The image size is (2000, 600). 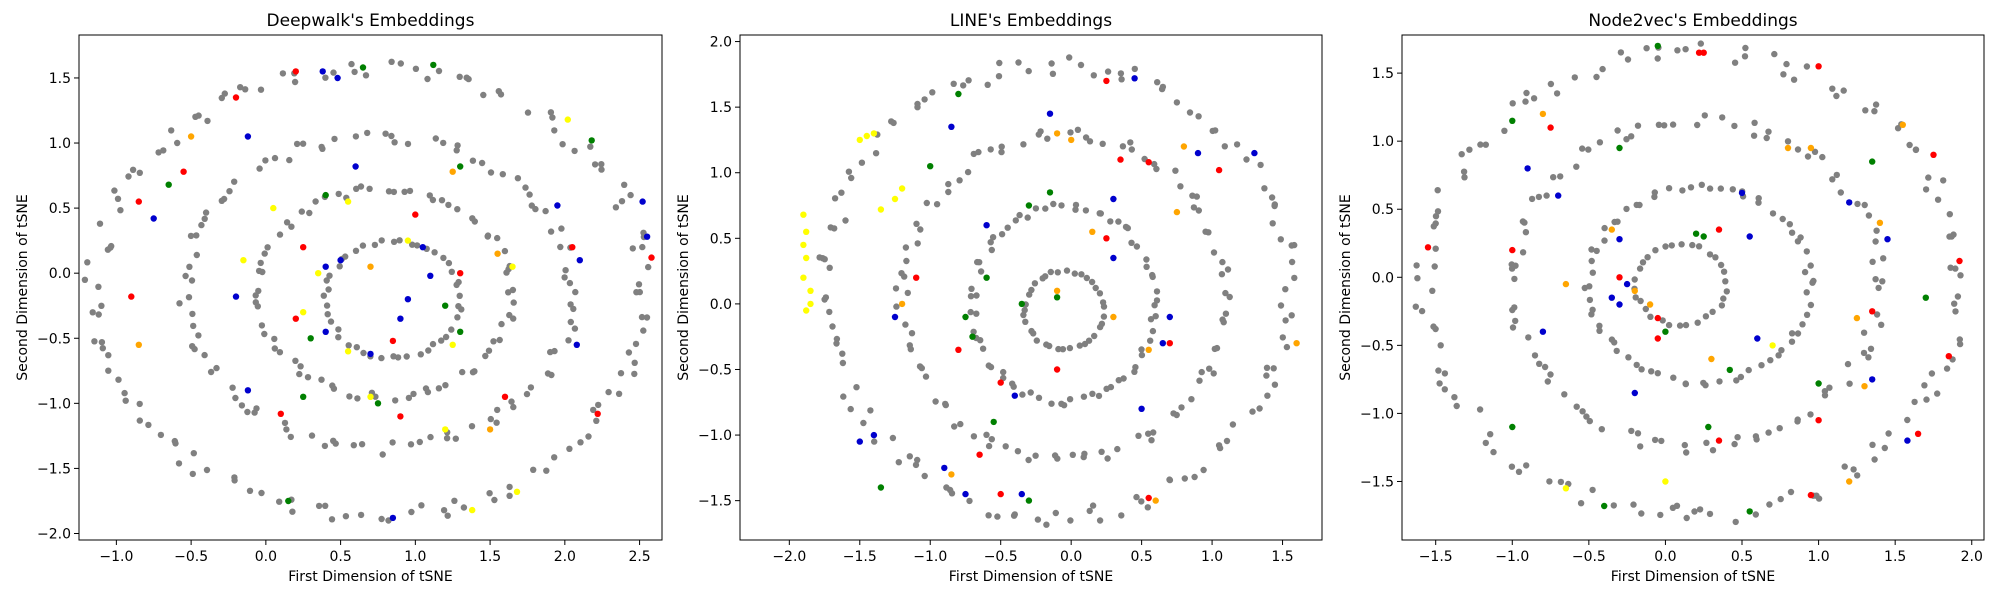 What do you see at coordinates (191, 557) in the screenshot?
I see `x-tick-label: −0.5` at bounding box center [191, 557].